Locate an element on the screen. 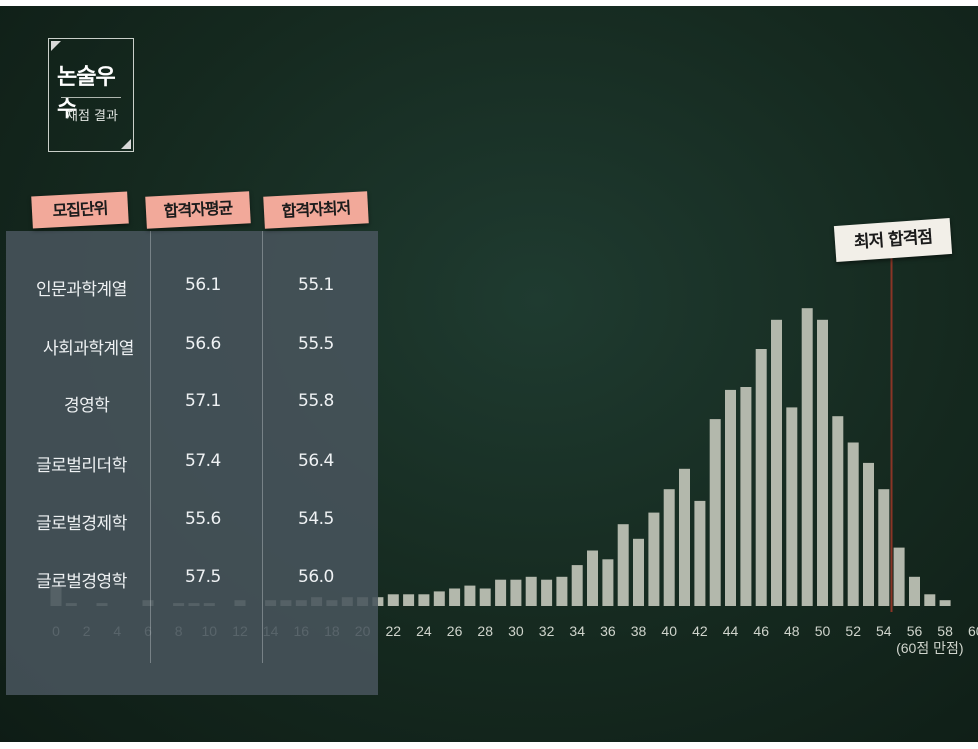  table-cell-minimum: 55.1 is located at coordinates (316, 285).